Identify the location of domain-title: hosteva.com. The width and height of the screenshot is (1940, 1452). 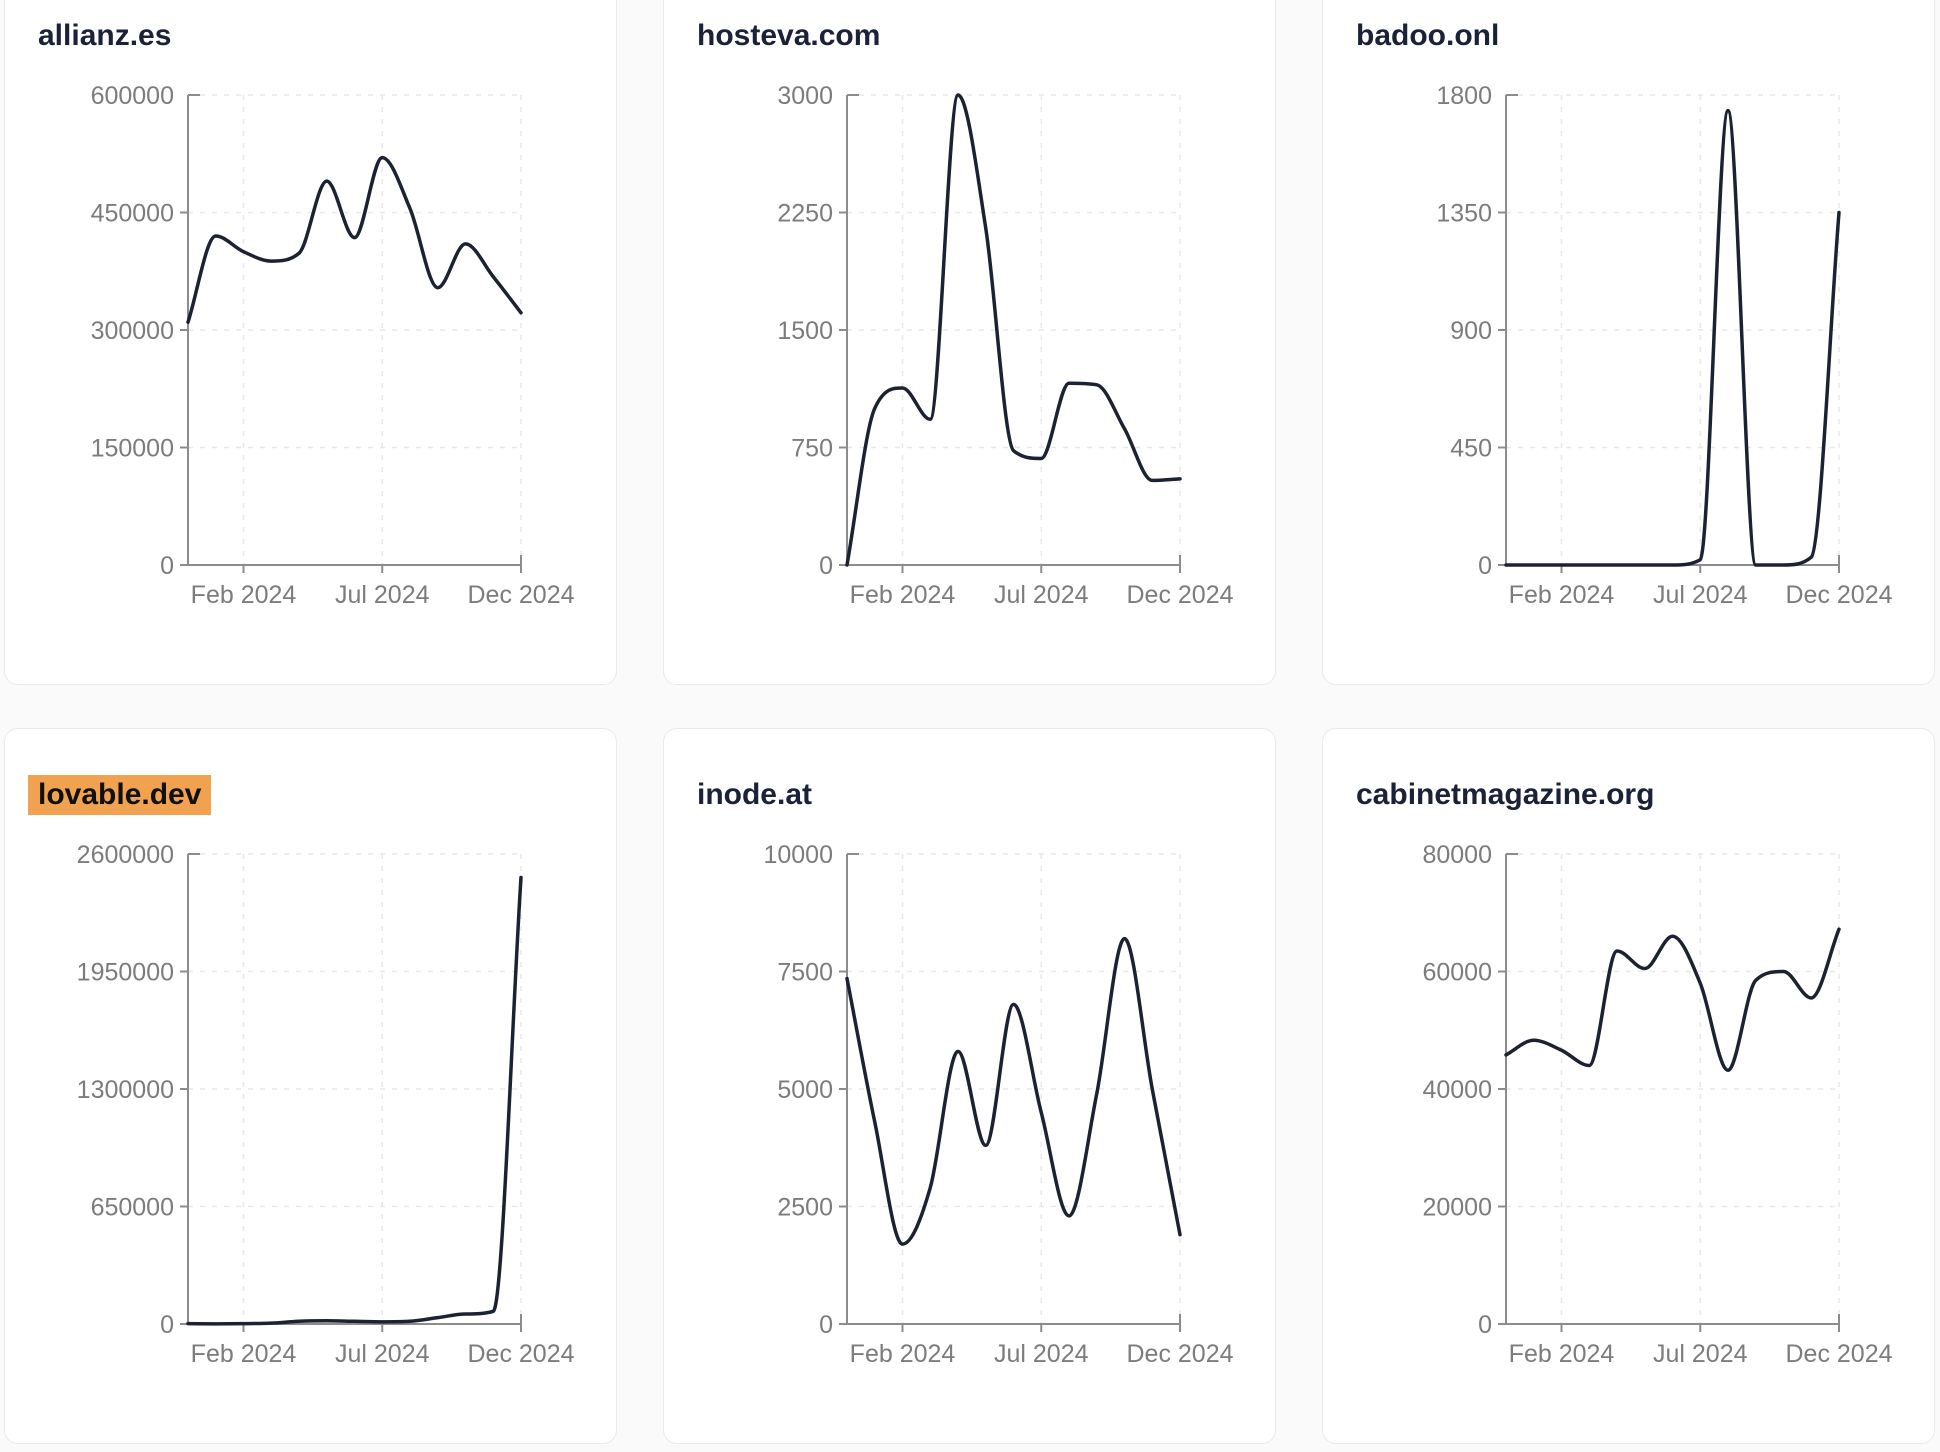
(789, 35).